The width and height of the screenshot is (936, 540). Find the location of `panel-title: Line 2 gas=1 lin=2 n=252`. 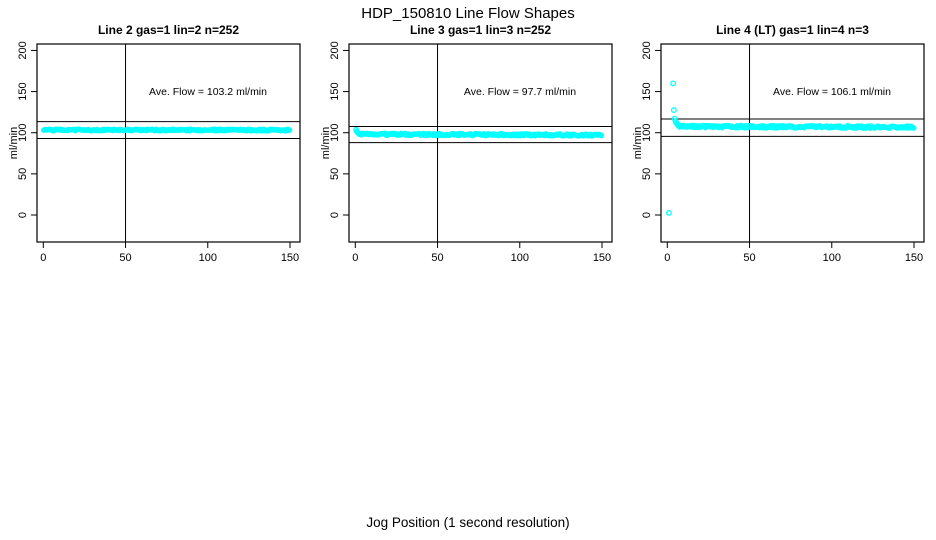

panel-title: Line 2 gas=1 lin=2 n=252 is located at coordinates (168, 30).